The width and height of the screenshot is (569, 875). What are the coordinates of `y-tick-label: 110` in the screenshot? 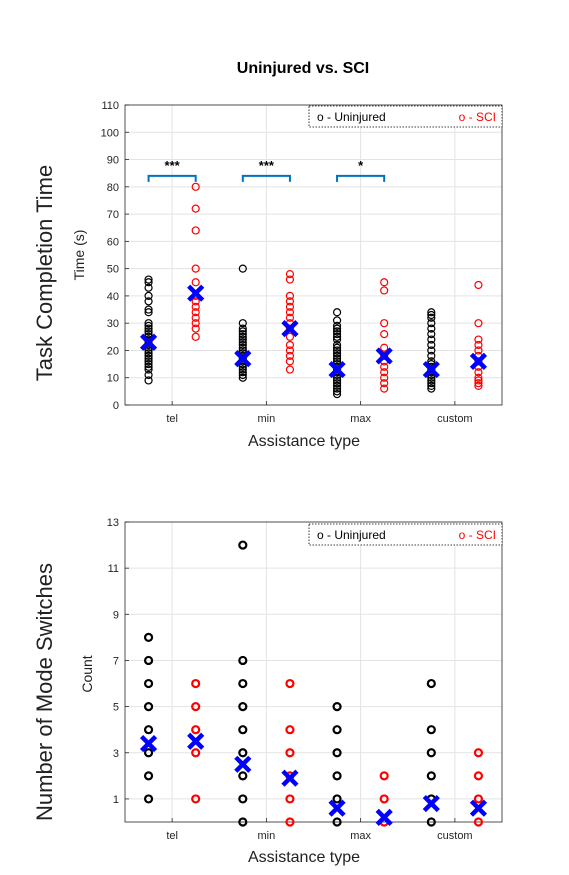 It's located at (110, 106).